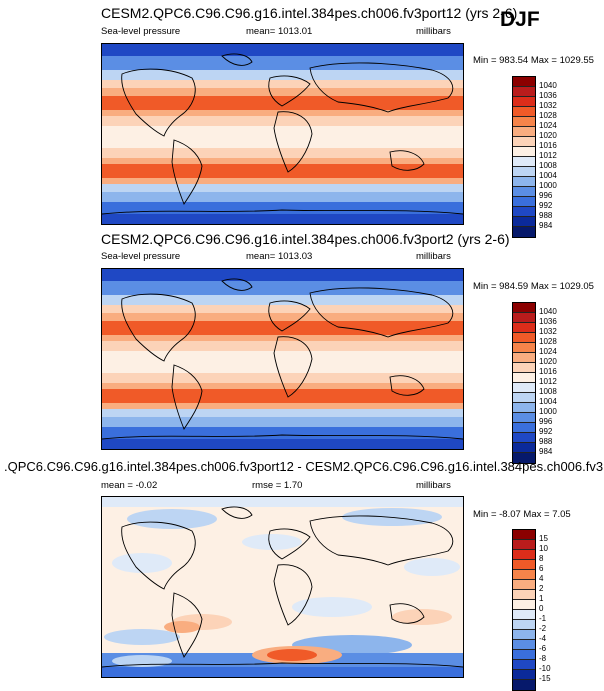  Describe the element at coordinates (541, 578) in the screenshot. I see `colorbar-tick-label: 4` at that location.